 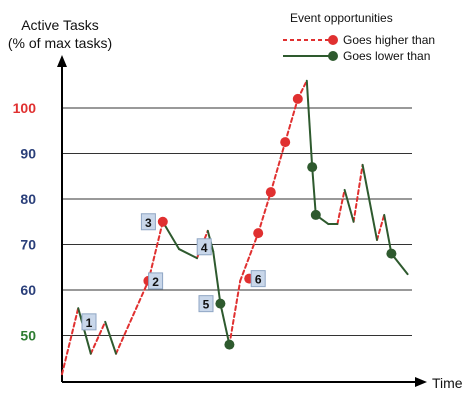 I want to click on annotation-label: 6, so click(x=258, y=280).